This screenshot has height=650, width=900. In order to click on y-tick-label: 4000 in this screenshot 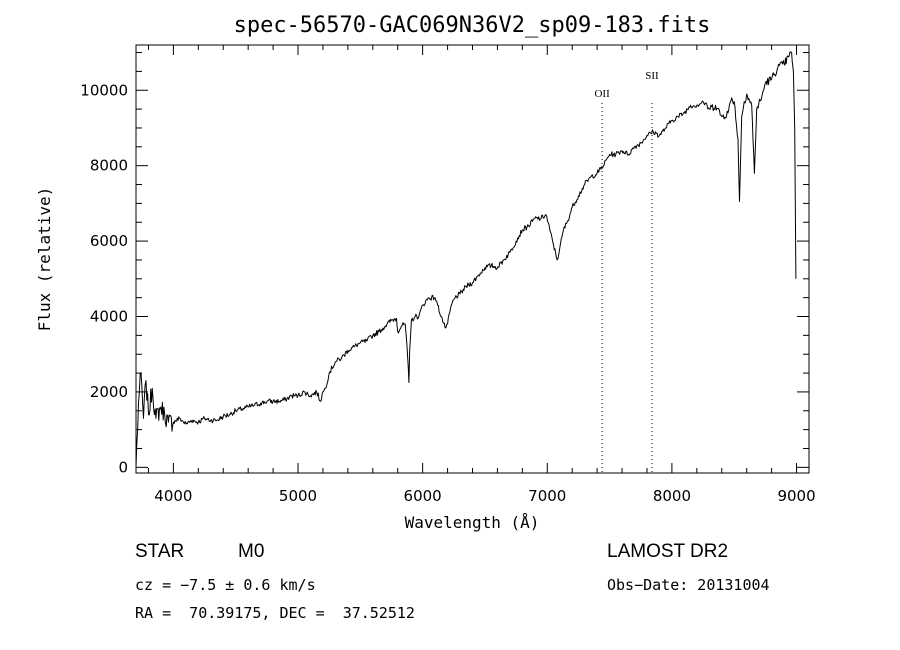, I will do `click(109, 317)`.